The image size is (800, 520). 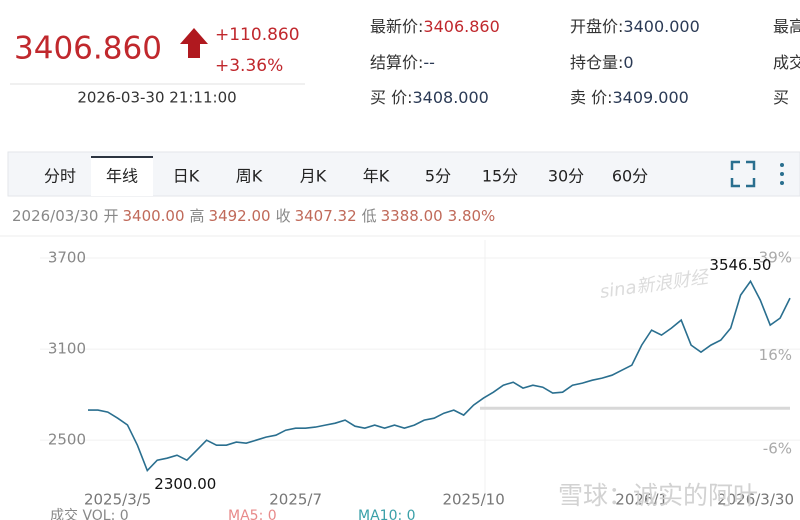 What do you see at coordinates (630, 176) in the screenshot?
I see `tab: 60分` at bounding box center [630, 176].